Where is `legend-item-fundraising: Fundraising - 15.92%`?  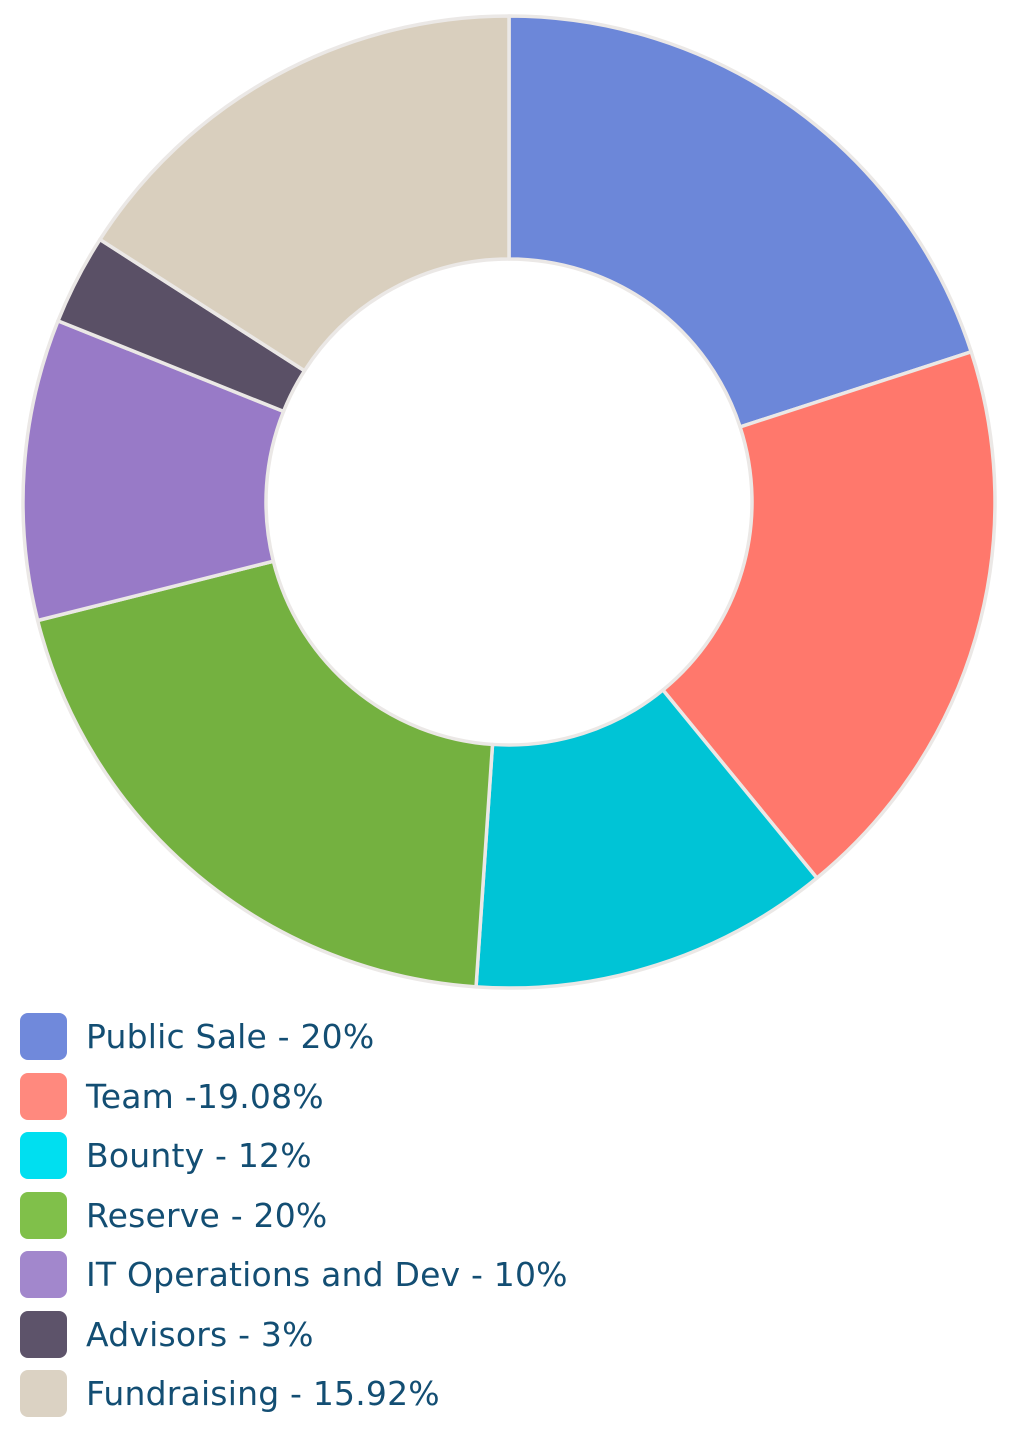
legend-item-fundraising: Fundraising - 15.92% is located at coordinates (294, 1394).